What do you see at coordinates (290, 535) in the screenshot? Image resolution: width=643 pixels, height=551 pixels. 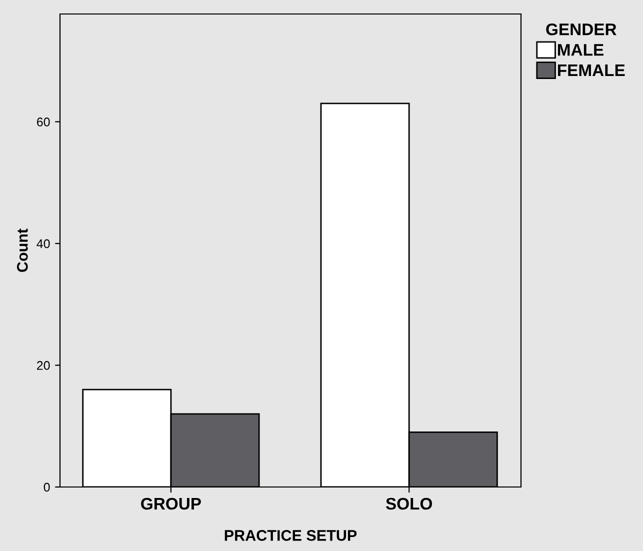 I see `x-axis-title: PRACTICE SETUP` at bounding box center [290, 535].